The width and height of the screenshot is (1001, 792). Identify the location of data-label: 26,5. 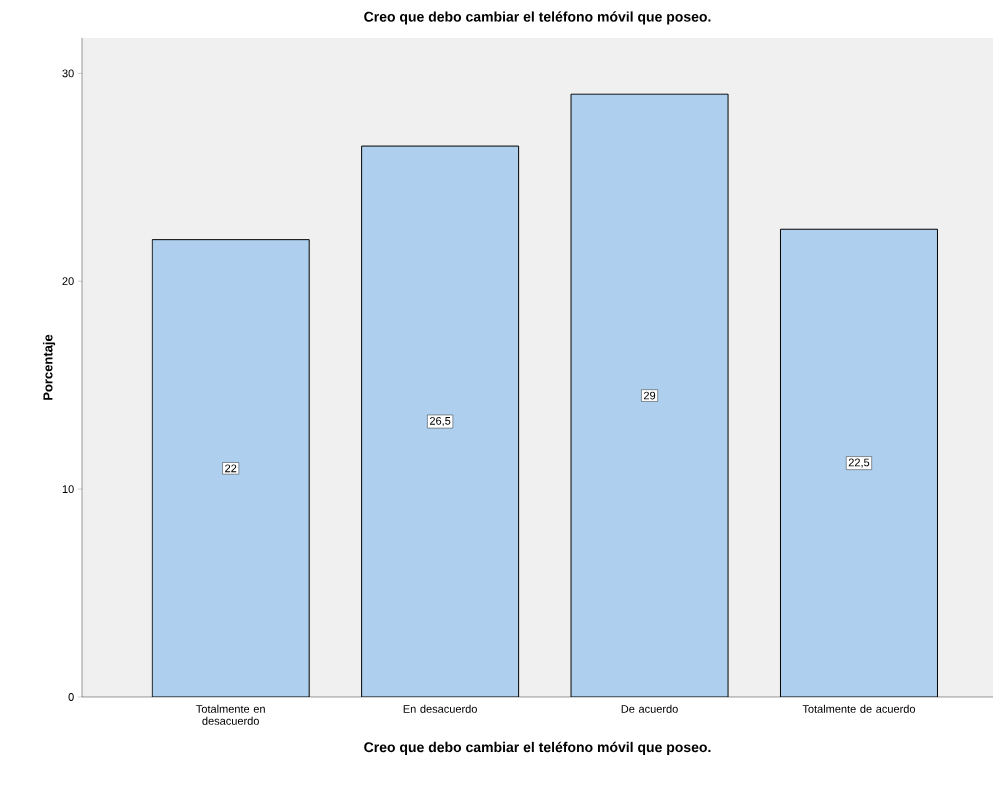
(440, 422).